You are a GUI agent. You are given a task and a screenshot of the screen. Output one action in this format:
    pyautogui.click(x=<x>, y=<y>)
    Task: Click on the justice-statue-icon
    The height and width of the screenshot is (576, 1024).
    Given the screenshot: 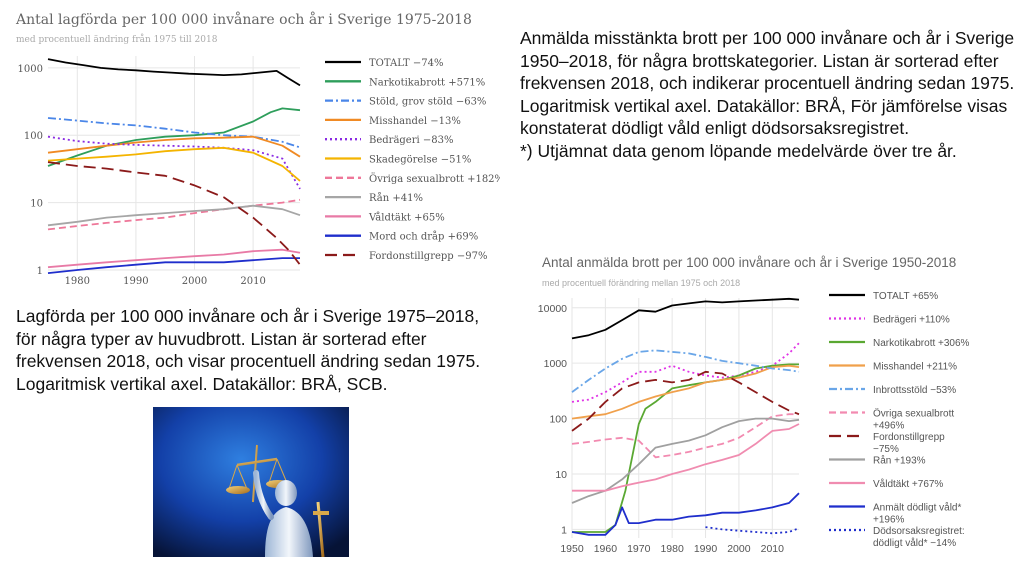 What is the action you would take?
    pyautogui.click(x=251, y=482)
    